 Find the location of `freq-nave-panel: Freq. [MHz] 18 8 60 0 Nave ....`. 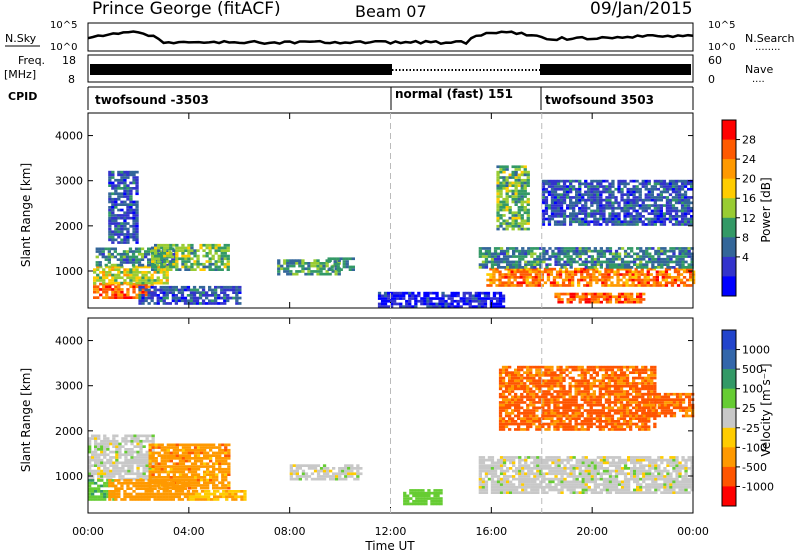

freq-nave-panel: Freq. [MHz] 18 8 60 0 Nave .... is located at coordinates (388, 70).